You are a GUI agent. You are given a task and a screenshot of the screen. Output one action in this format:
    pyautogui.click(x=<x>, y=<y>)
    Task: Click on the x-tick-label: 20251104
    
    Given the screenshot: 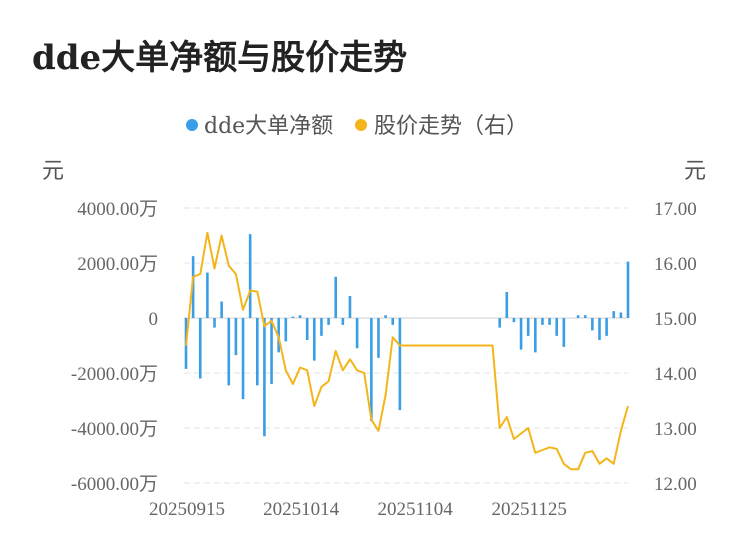 What is the action you would take?
    pyautogui.click(x=415, y=509)
    